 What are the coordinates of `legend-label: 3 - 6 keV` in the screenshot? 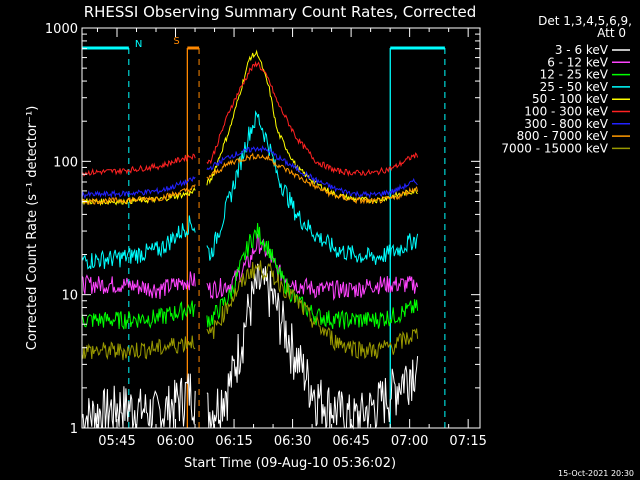 It's located at (582, 50).